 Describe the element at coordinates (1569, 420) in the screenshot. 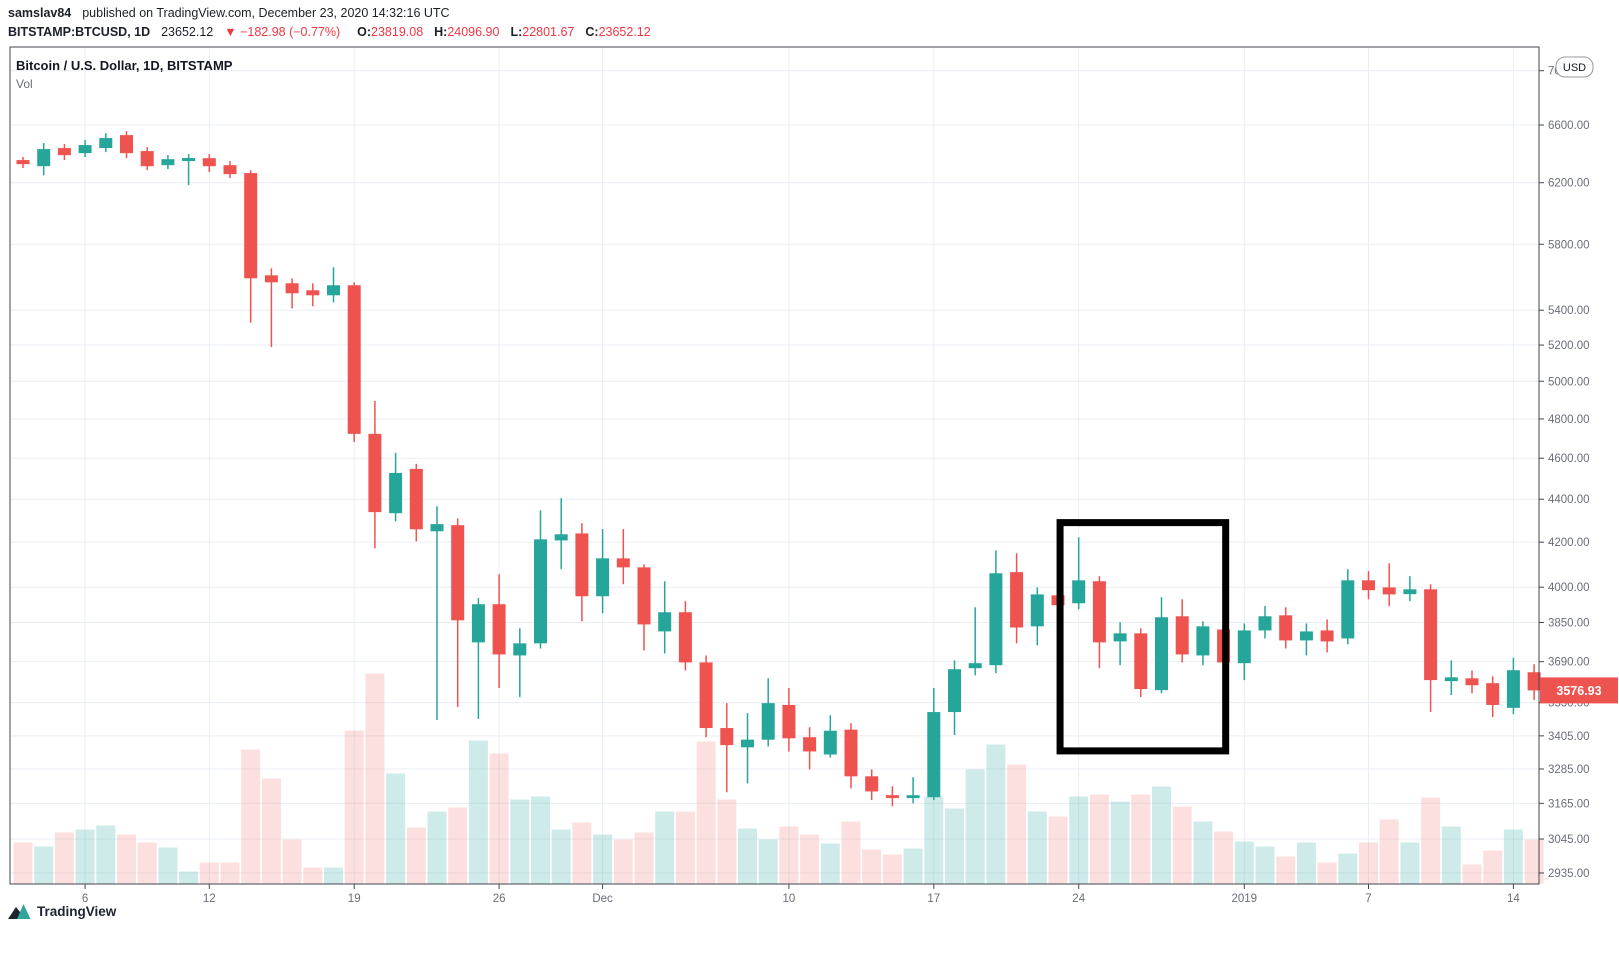

I see `price-tick-label: 4800.00` at that location.